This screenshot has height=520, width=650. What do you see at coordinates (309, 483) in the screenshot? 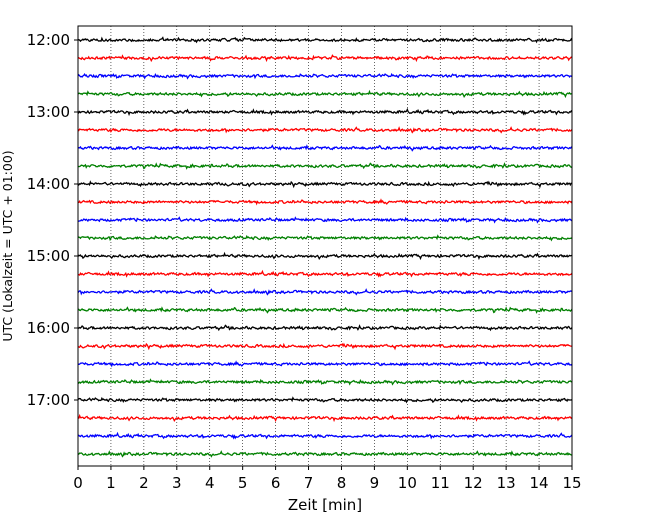
I see `x-tick-label-7: 7` at bounding box center [309, 483].